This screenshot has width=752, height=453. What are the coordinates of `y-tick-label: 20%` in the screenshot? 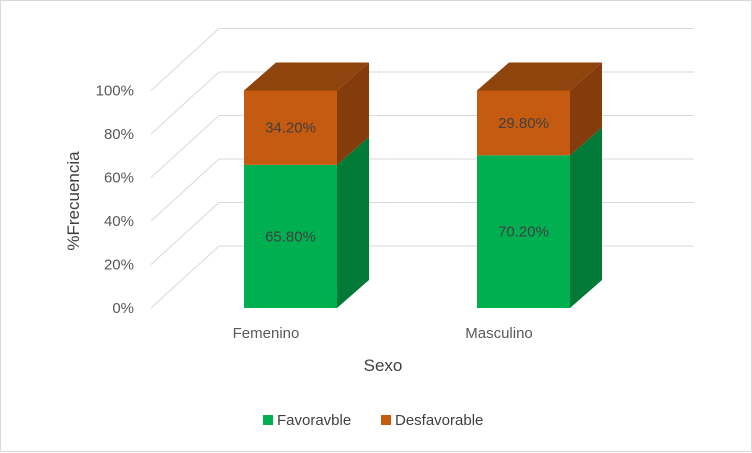 It's located at (119, 265).